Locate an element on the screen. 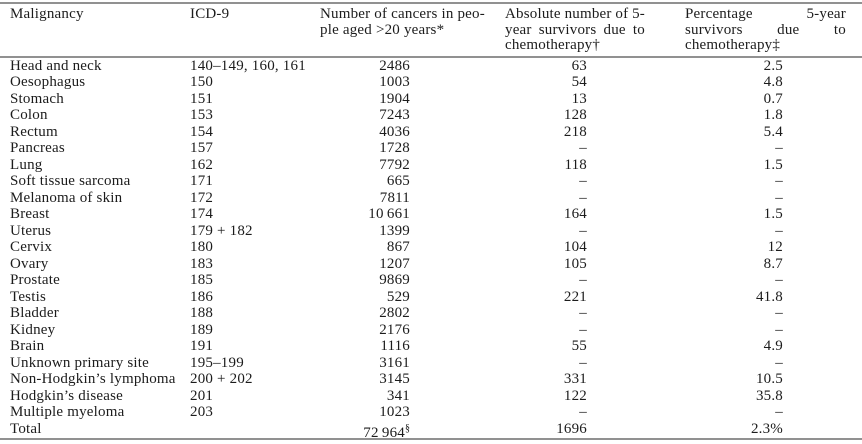  icd9-cell: 180 is located at coordinates (202, 247).